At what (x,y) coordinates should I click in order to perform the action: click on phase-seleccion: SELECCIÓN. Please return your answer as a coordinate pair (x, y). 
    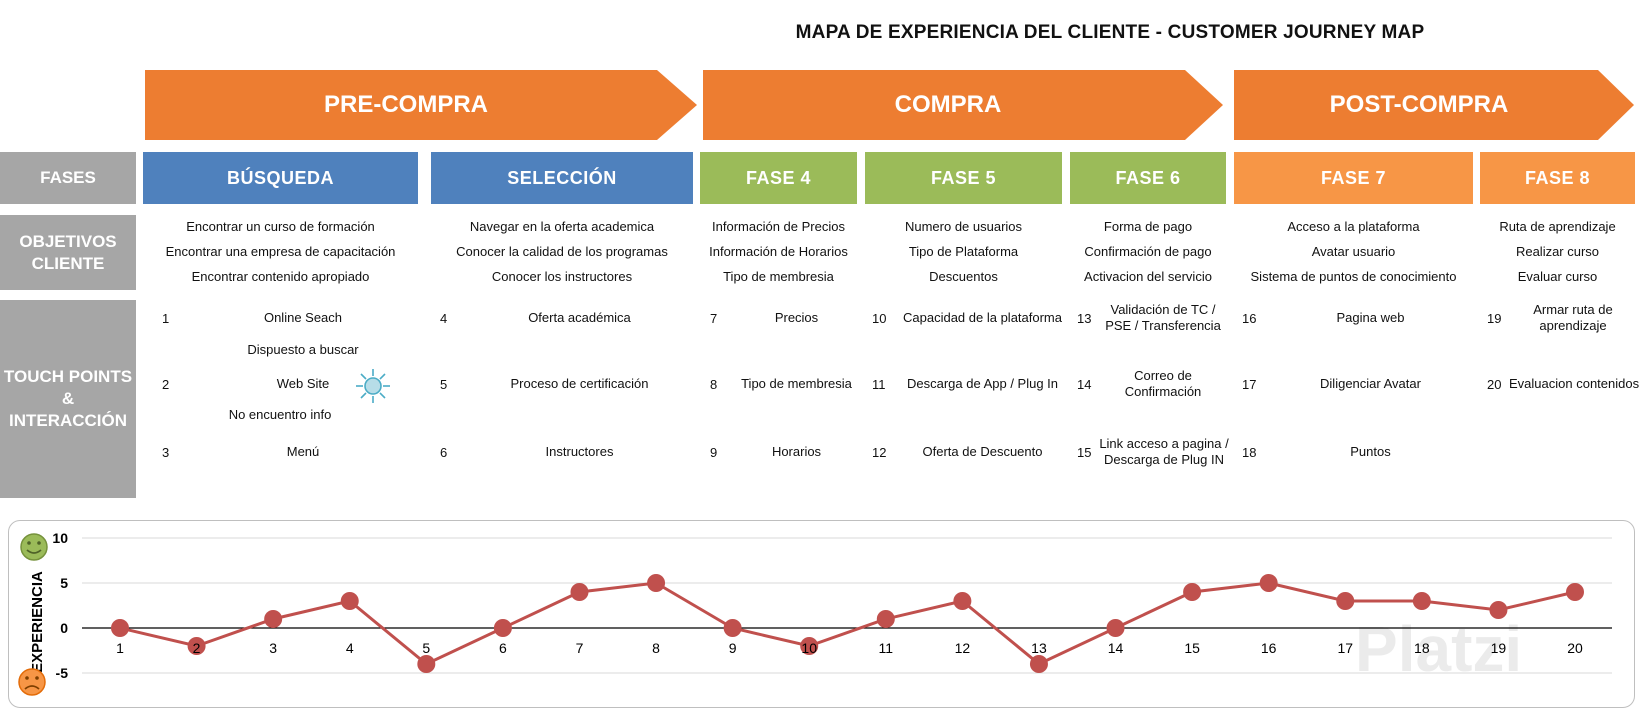
    Looking at the image, I should click on (562, 178).